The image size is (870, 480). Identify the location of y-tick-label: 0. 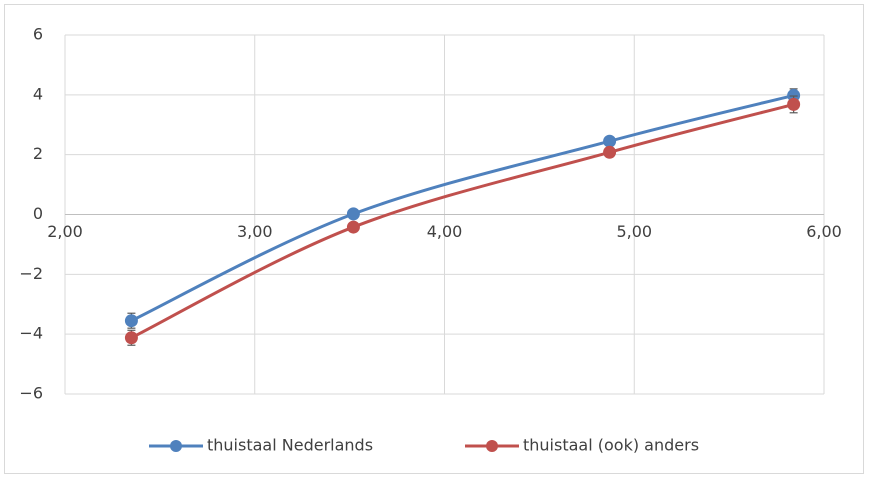
(38, 213).